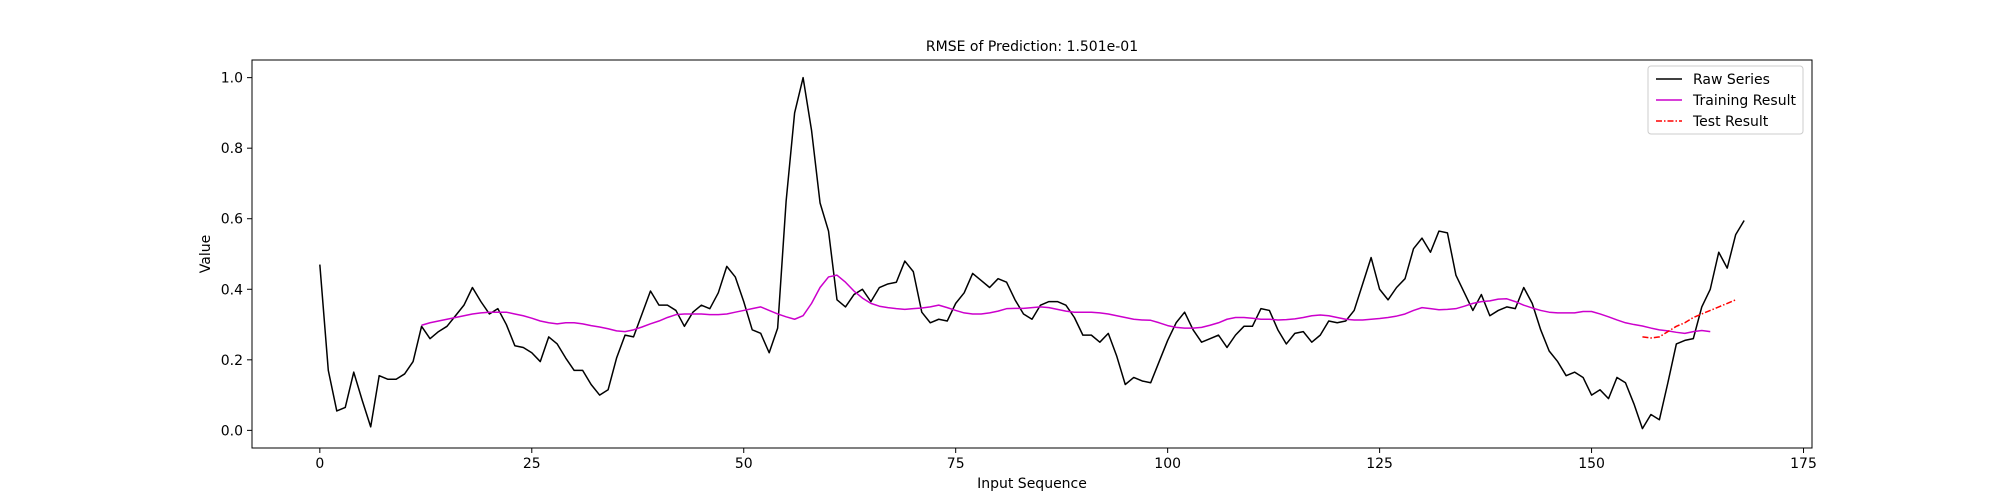 This screenshot has width=2000, height=500. I want to click on legend-box, so click(1725, 100).